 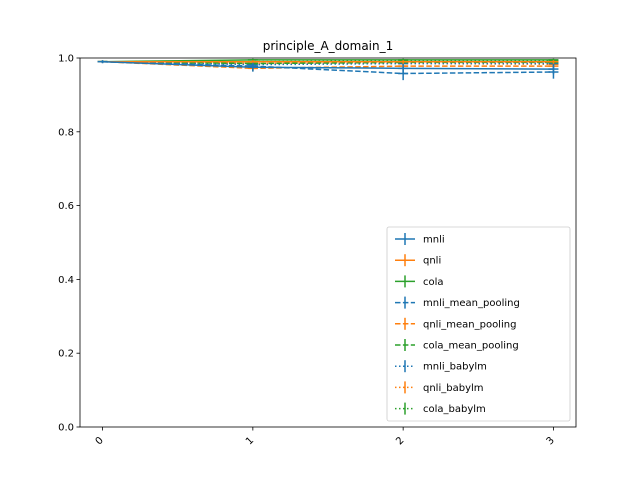 I want to click on series-mnli, so click(x=328, y=67).